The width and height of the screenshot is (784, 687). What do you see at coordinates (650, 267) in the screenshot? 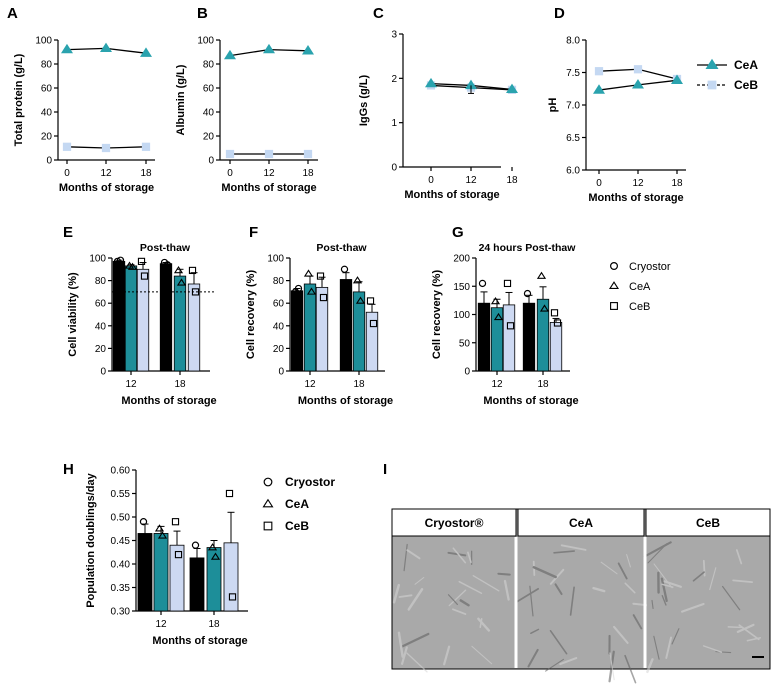
I see `legend-label-cryostor: Cryostor` at bounding box center [650, 267].